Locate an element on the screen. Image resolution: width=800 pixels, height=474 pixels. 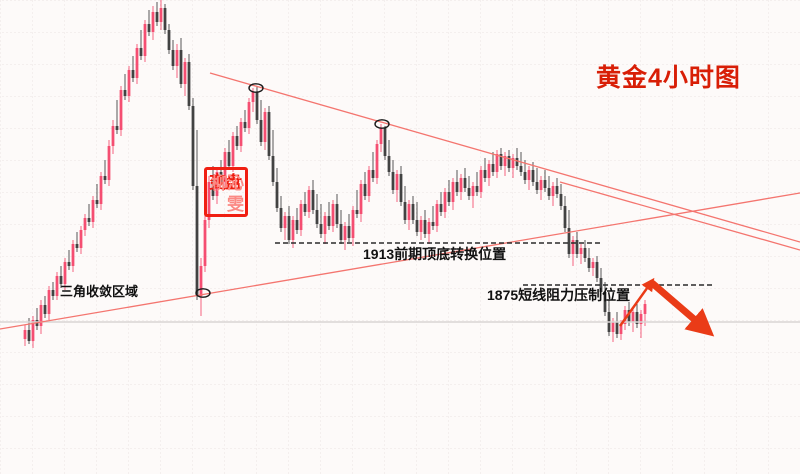
rebound-arrow-up is located at coordinates (636, 302).